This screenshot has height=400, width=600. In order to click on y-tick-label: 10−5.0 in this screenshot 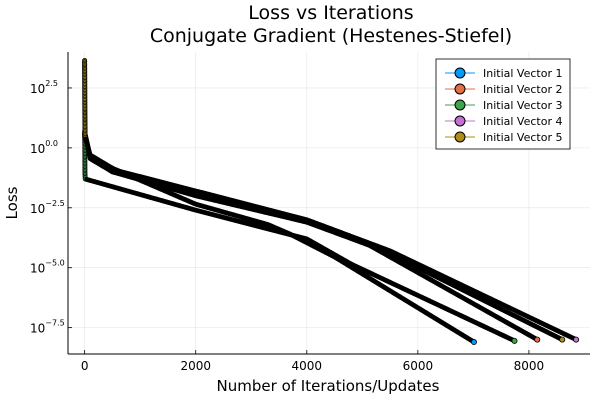, I will do `click(47, 267)`.